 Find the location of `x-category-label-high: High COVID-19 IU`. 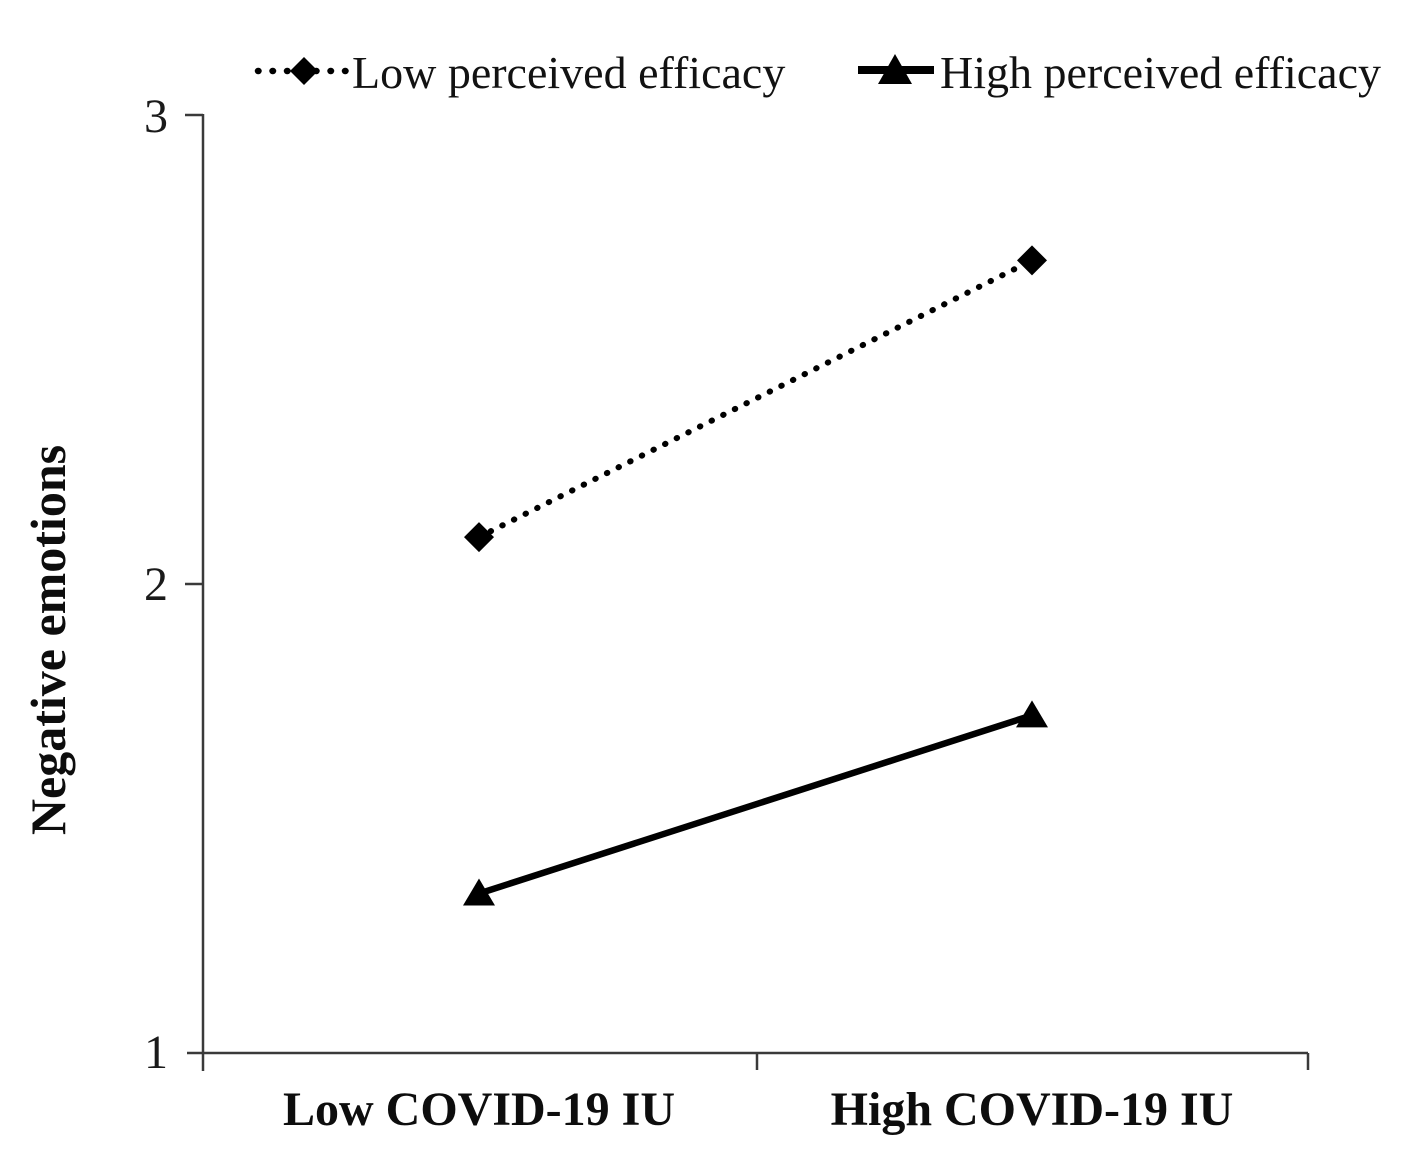

x-category-label-high: High COVID-19 IU is located at coordinates (1032, 1109).